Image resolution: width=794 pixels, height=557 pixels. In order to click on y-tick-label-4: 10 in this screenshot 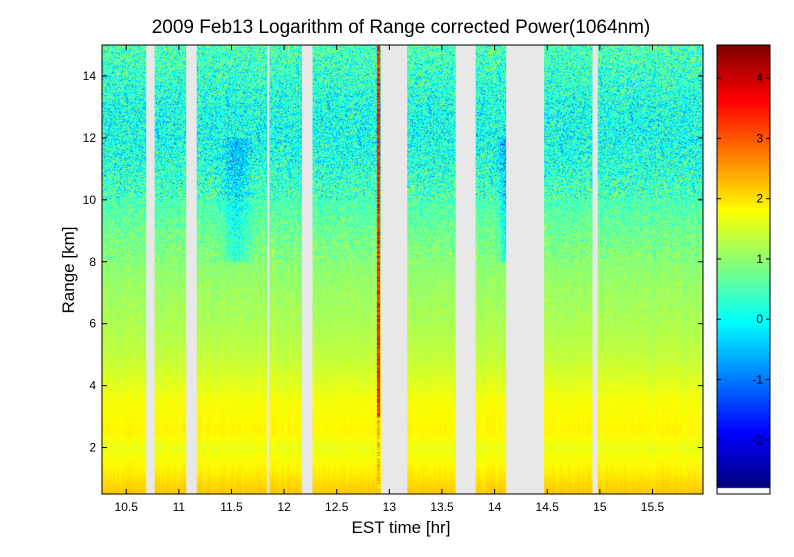, I will do `click(90, 200)`.